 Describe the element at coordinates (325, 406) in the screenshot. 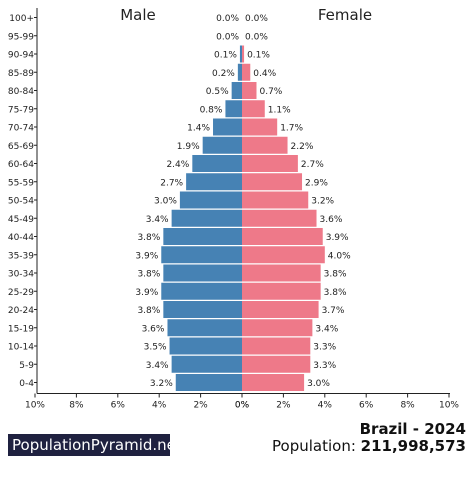

I see `x-tick-label-female-4: 4%` at that location.